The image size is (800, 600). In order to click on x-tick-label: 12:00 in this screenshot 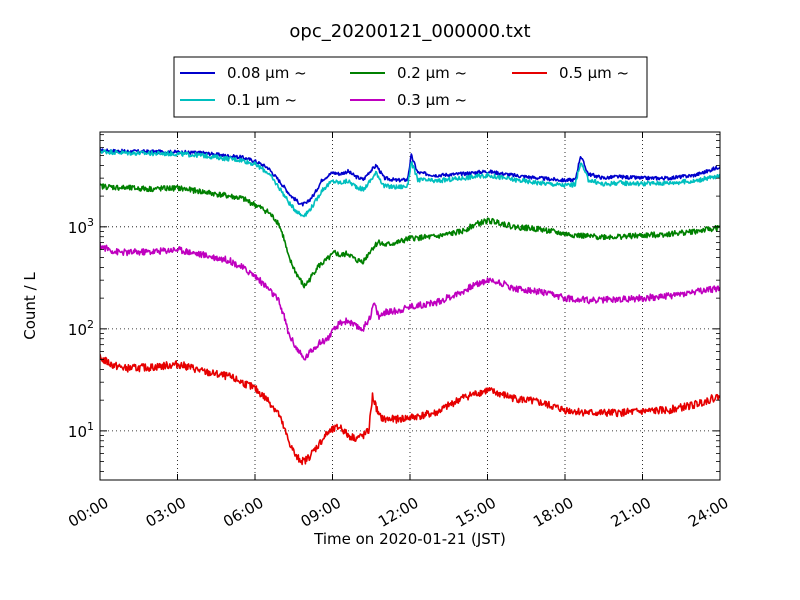, I will do `click(398, 512)`.